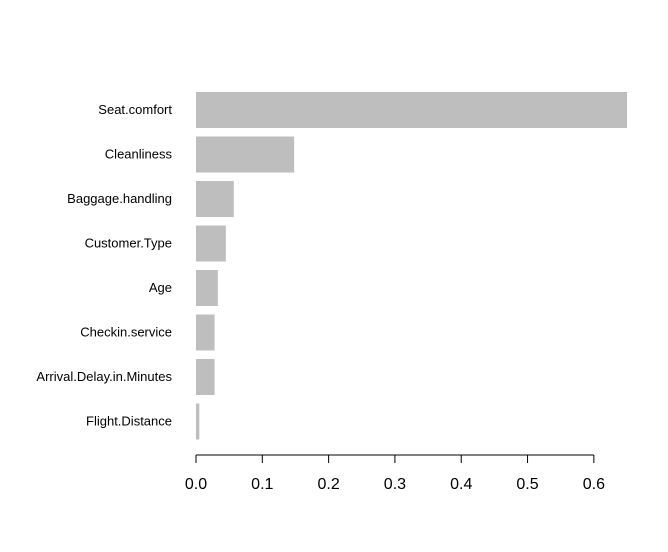 The height and width of the screenshot is (552, 668). What do you see at coordinates (328, 484) in the screenshot?
I see `x-tick-label: 0.2` at bounding box center [328, 484].